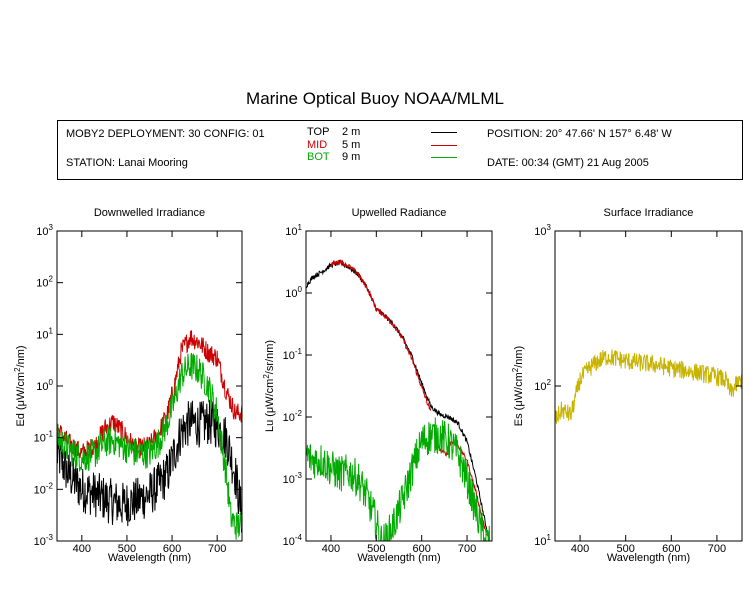 Image resolution: width=750 pixels, height=600 pixels. I want to click on legend-depth: 5 m, so click(351, 145).